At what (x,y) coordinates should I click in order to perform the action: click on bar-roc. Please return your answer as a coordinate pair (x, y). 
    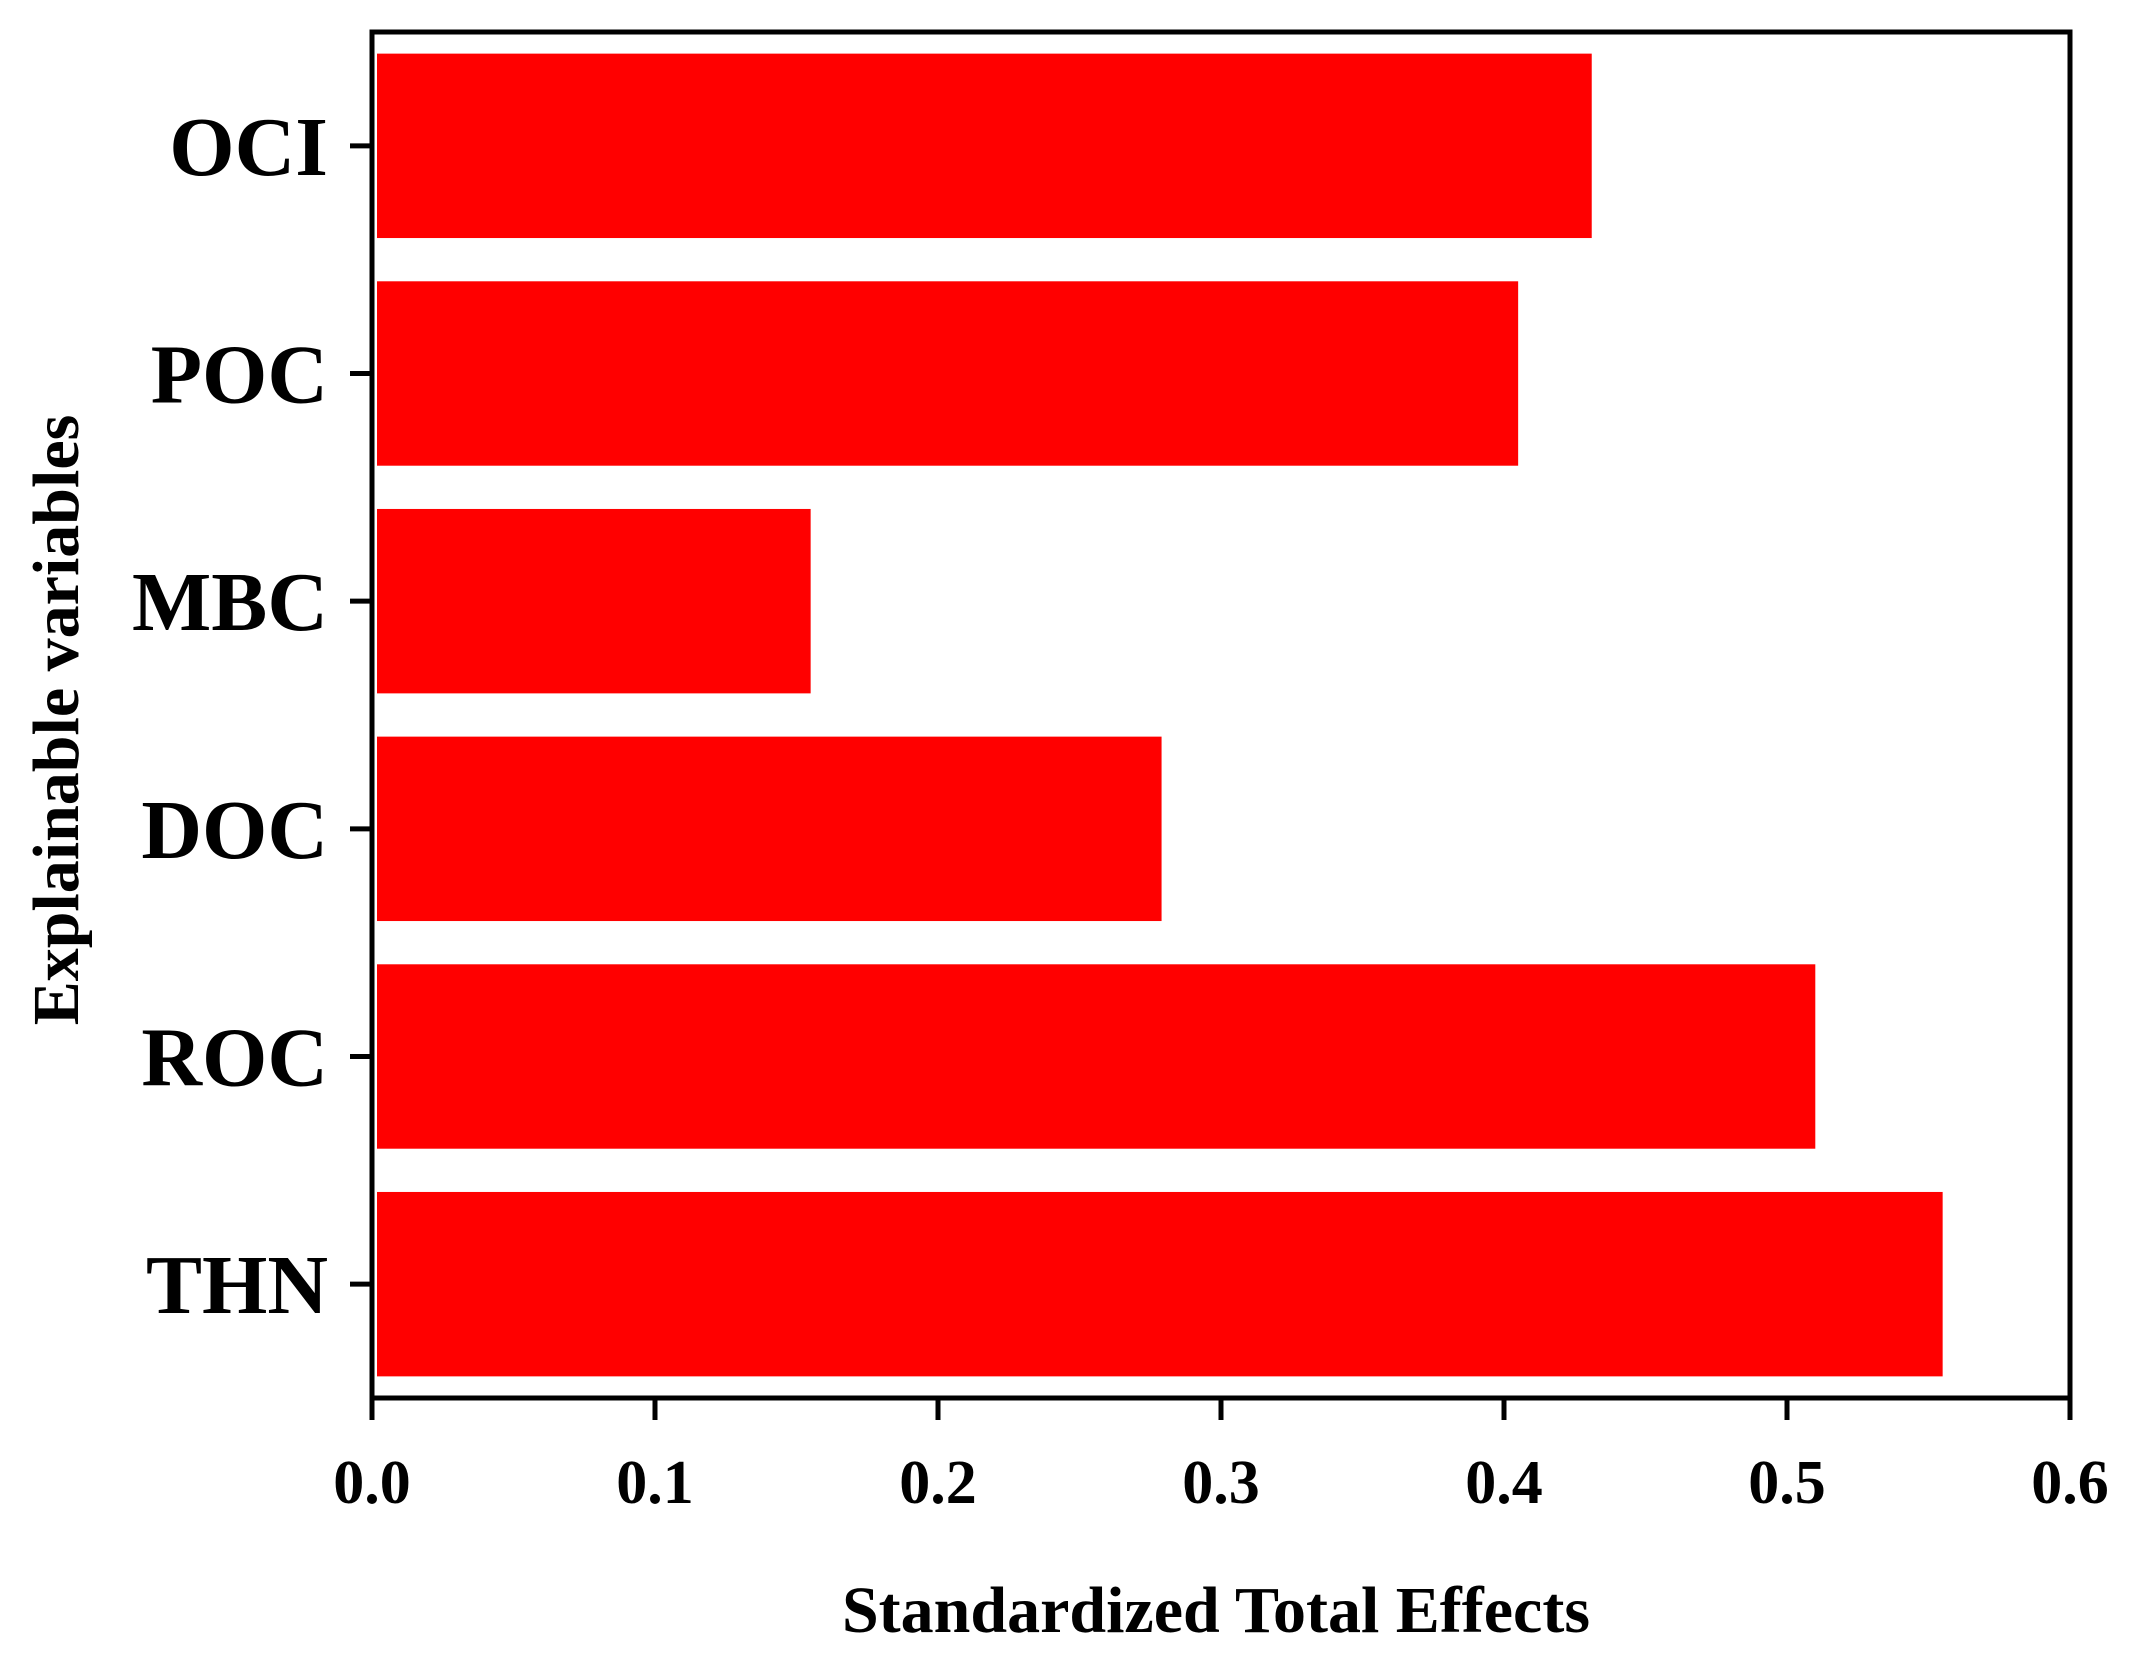
    Looking at the image, I should click on (1096, 1056).